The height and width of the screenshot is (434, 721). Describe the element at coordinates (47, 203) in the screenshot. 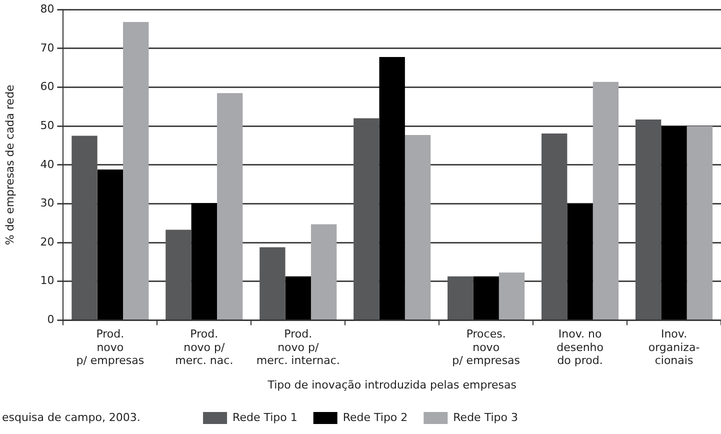

I see `y-tick-label: 30` at that location.